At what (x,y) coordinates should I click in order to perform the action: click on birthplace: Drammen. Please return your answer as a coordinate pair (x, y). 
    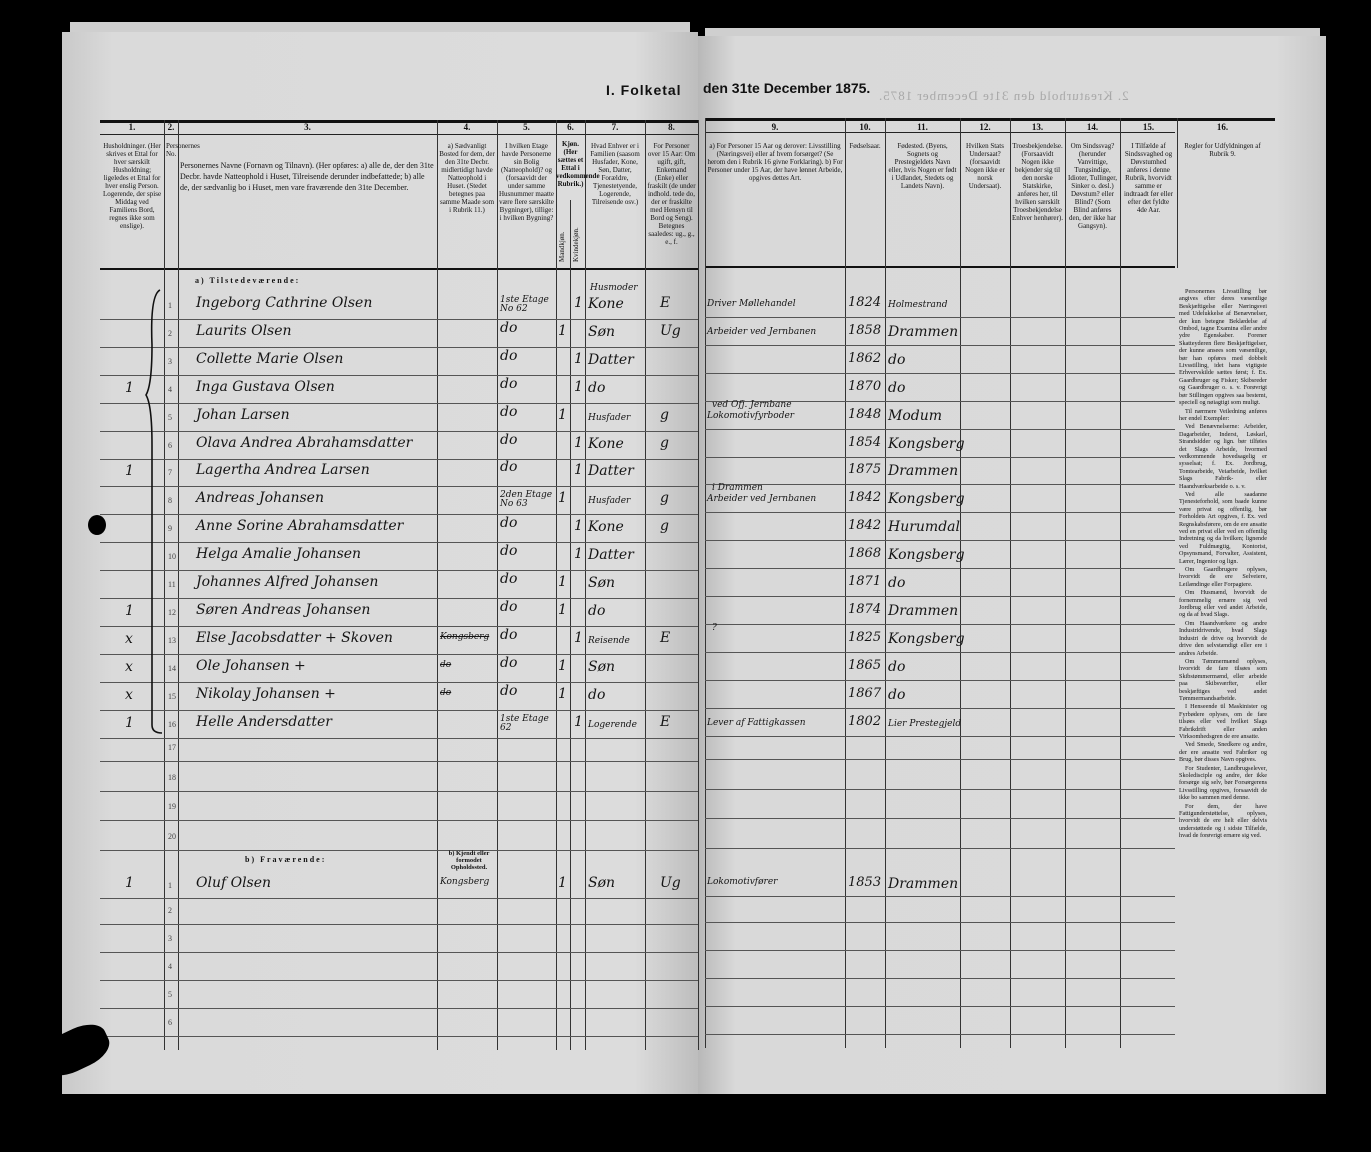
    Looking at the image, I should click on (923, 331).